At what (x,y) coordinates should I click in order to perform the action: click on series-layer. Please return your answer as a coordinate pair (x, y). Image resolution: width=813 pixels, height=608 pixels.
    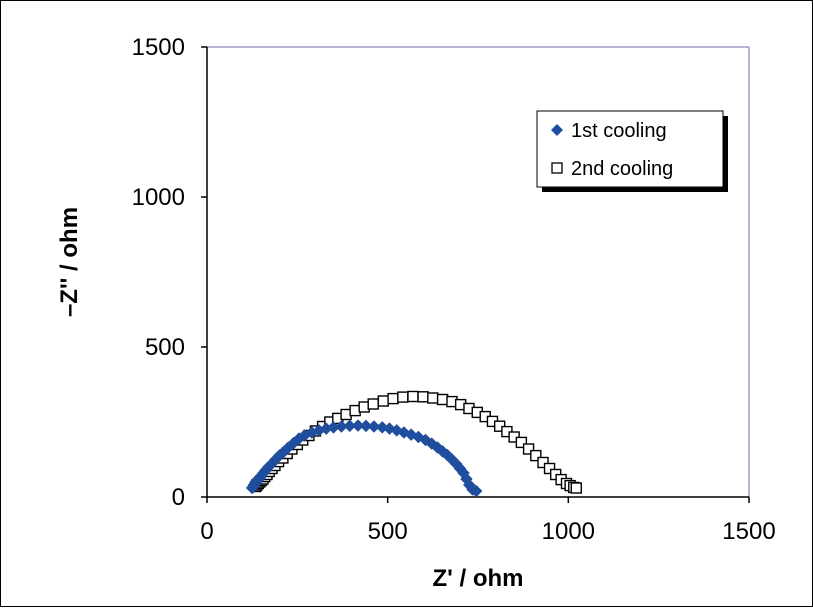
    Looking at the image, I should click on (413, 444).